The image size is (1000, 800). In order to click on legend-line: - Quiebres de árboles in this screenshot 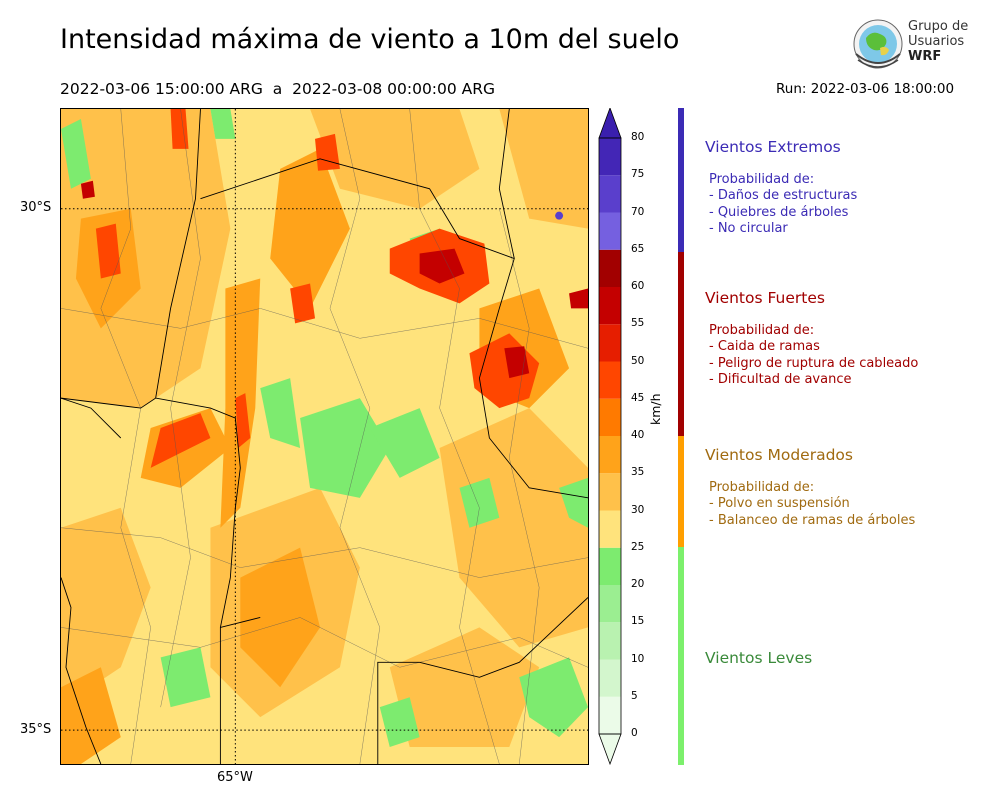, I will do `click(779, 212)`.